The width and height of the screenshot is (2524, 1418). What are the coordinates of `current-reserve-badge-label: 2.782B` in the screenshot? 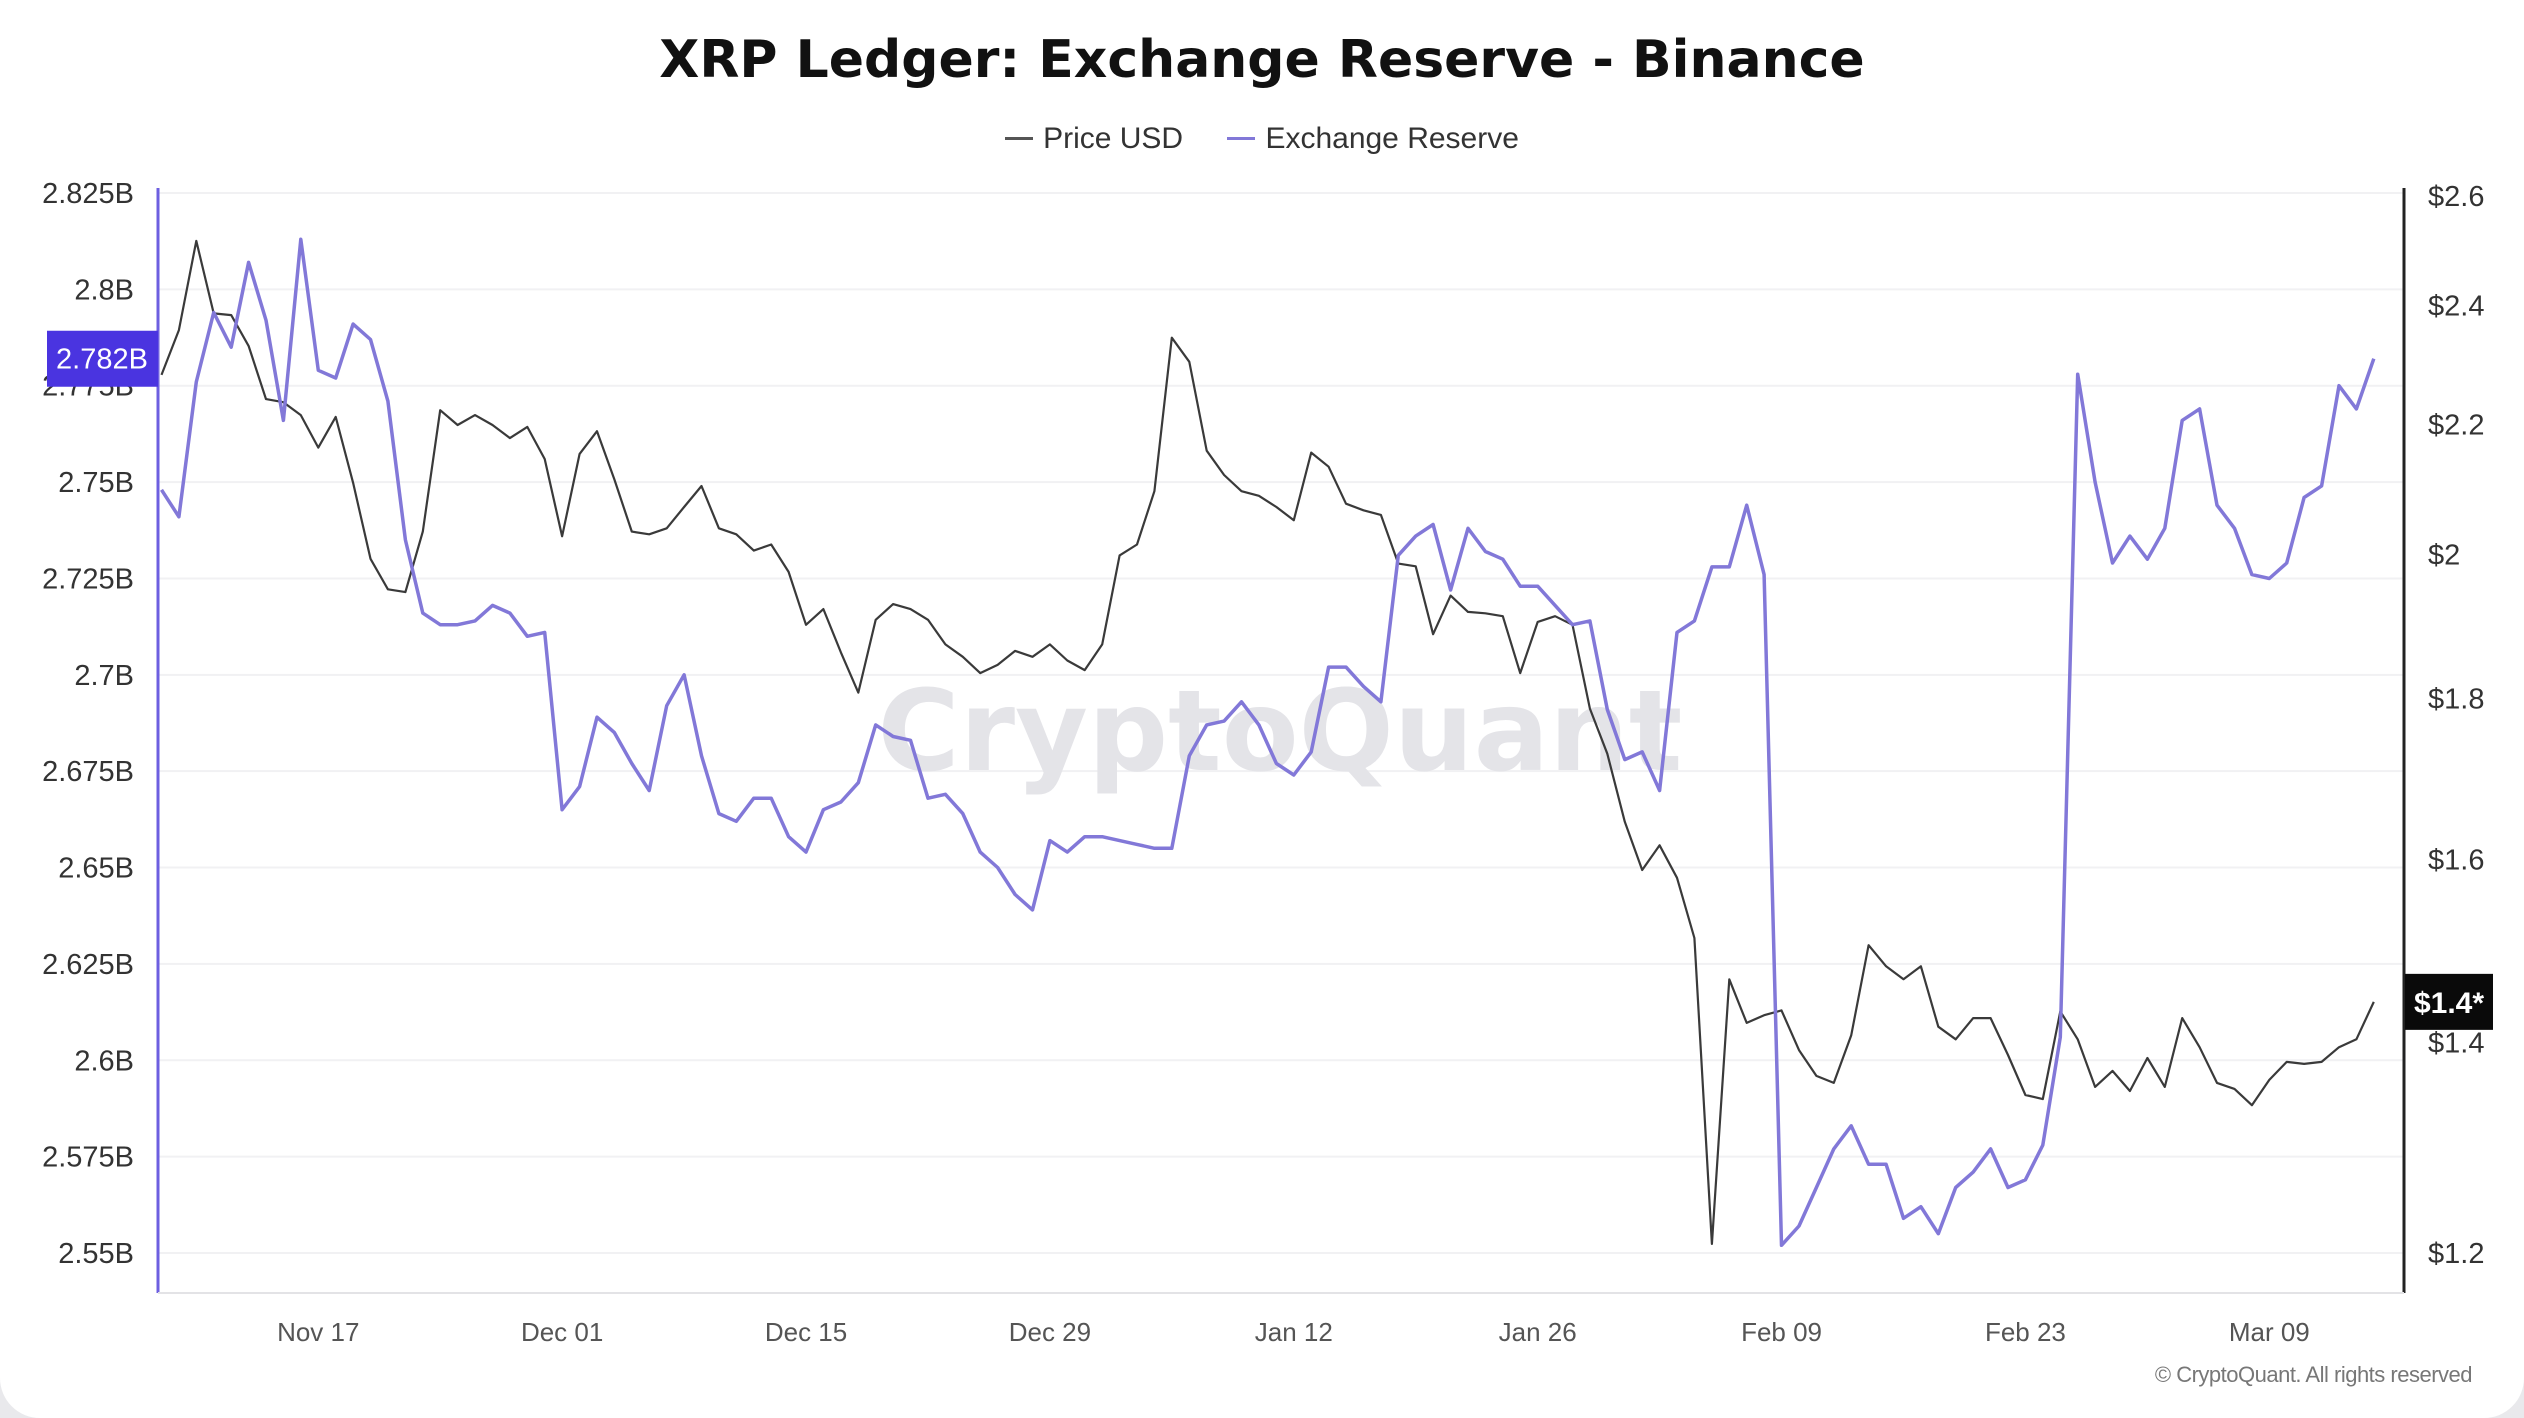 It's located at (102, 360).